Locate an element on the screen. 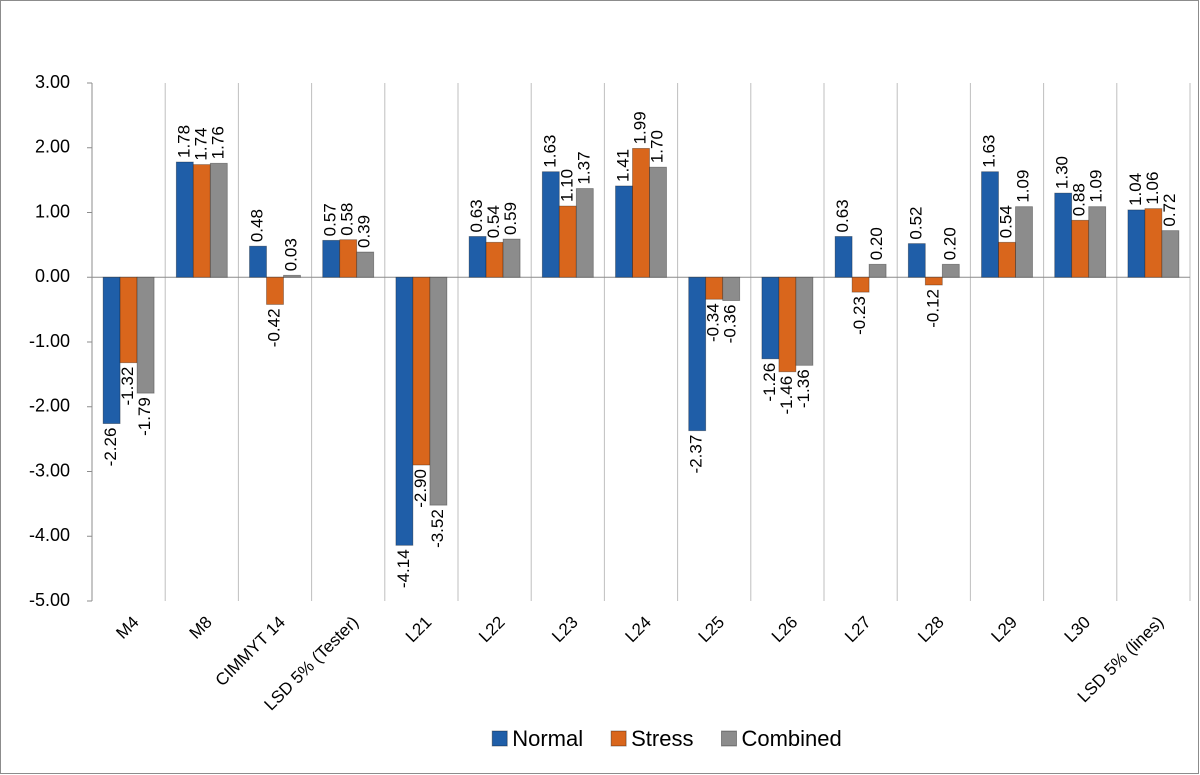 This screenshot has width=1200, height=775. y-tick-label: 2.00 is located at coordinates (52, 147).